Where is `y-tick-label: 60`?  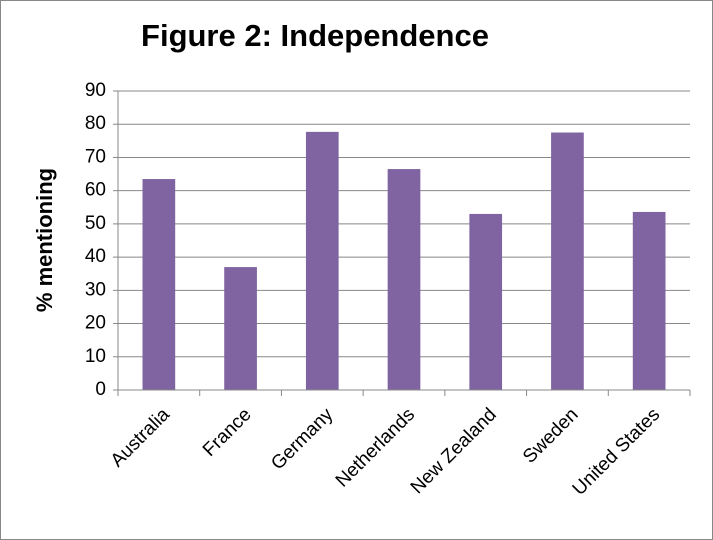
y-tick-label: 60 is located at coordinates (95, 190).